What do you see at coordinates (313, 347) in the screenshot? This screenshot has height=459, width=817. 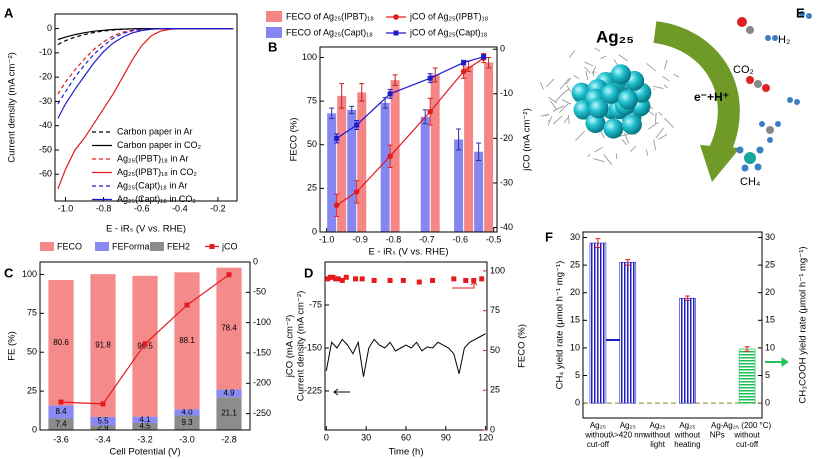 I see `y-tick-label: -150` at bounding box center [313, 347].